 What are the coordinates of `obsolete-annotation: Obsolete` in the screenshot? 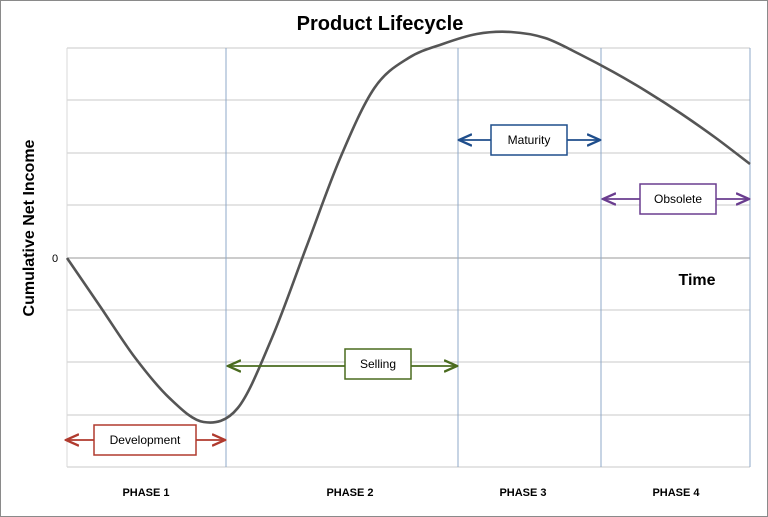 It's located at (676, 199).